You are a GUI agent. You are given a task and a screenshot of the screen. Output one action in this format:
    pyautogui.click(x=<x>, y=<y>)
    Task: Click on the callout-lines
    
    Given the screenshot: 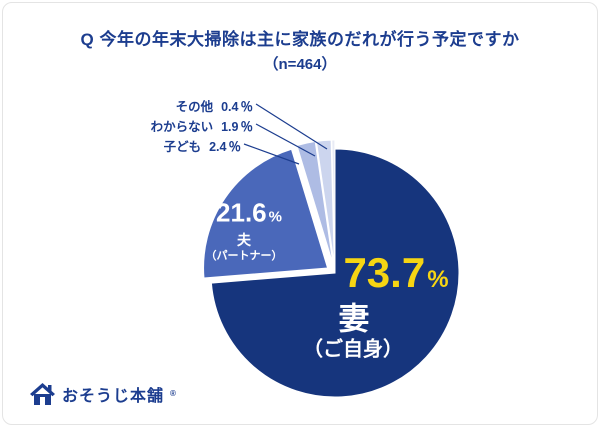 What is the action you would take?
    pyautogui.click(x=285, y=134)
    